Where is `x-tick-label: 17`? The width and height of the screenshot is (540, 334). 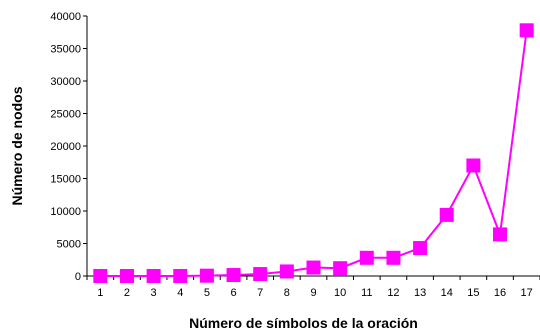
x-tick-label: 17 is located at coordinates (527, 293).